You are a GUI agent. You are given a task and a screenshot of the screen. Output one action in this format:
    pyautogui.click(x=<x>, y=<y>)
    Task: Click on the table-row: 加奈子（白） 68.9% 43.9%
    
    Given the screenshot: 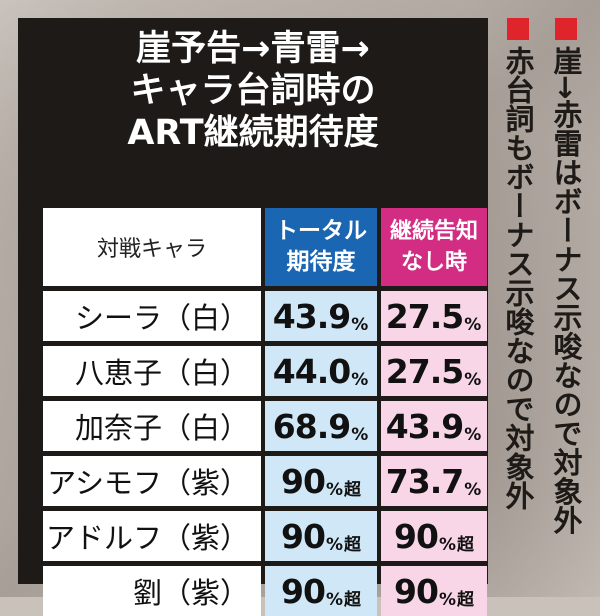 What is the action you would take?
    pyautogui.click(x=265, y=426)
    